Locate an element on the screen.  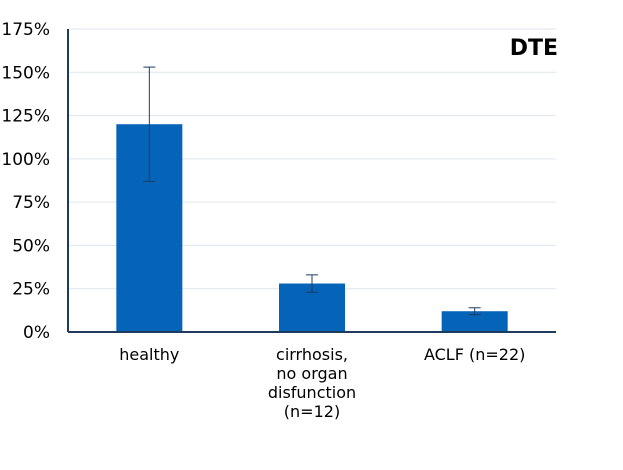
y-tick-label: 125% is located at coordinates (25, 117).